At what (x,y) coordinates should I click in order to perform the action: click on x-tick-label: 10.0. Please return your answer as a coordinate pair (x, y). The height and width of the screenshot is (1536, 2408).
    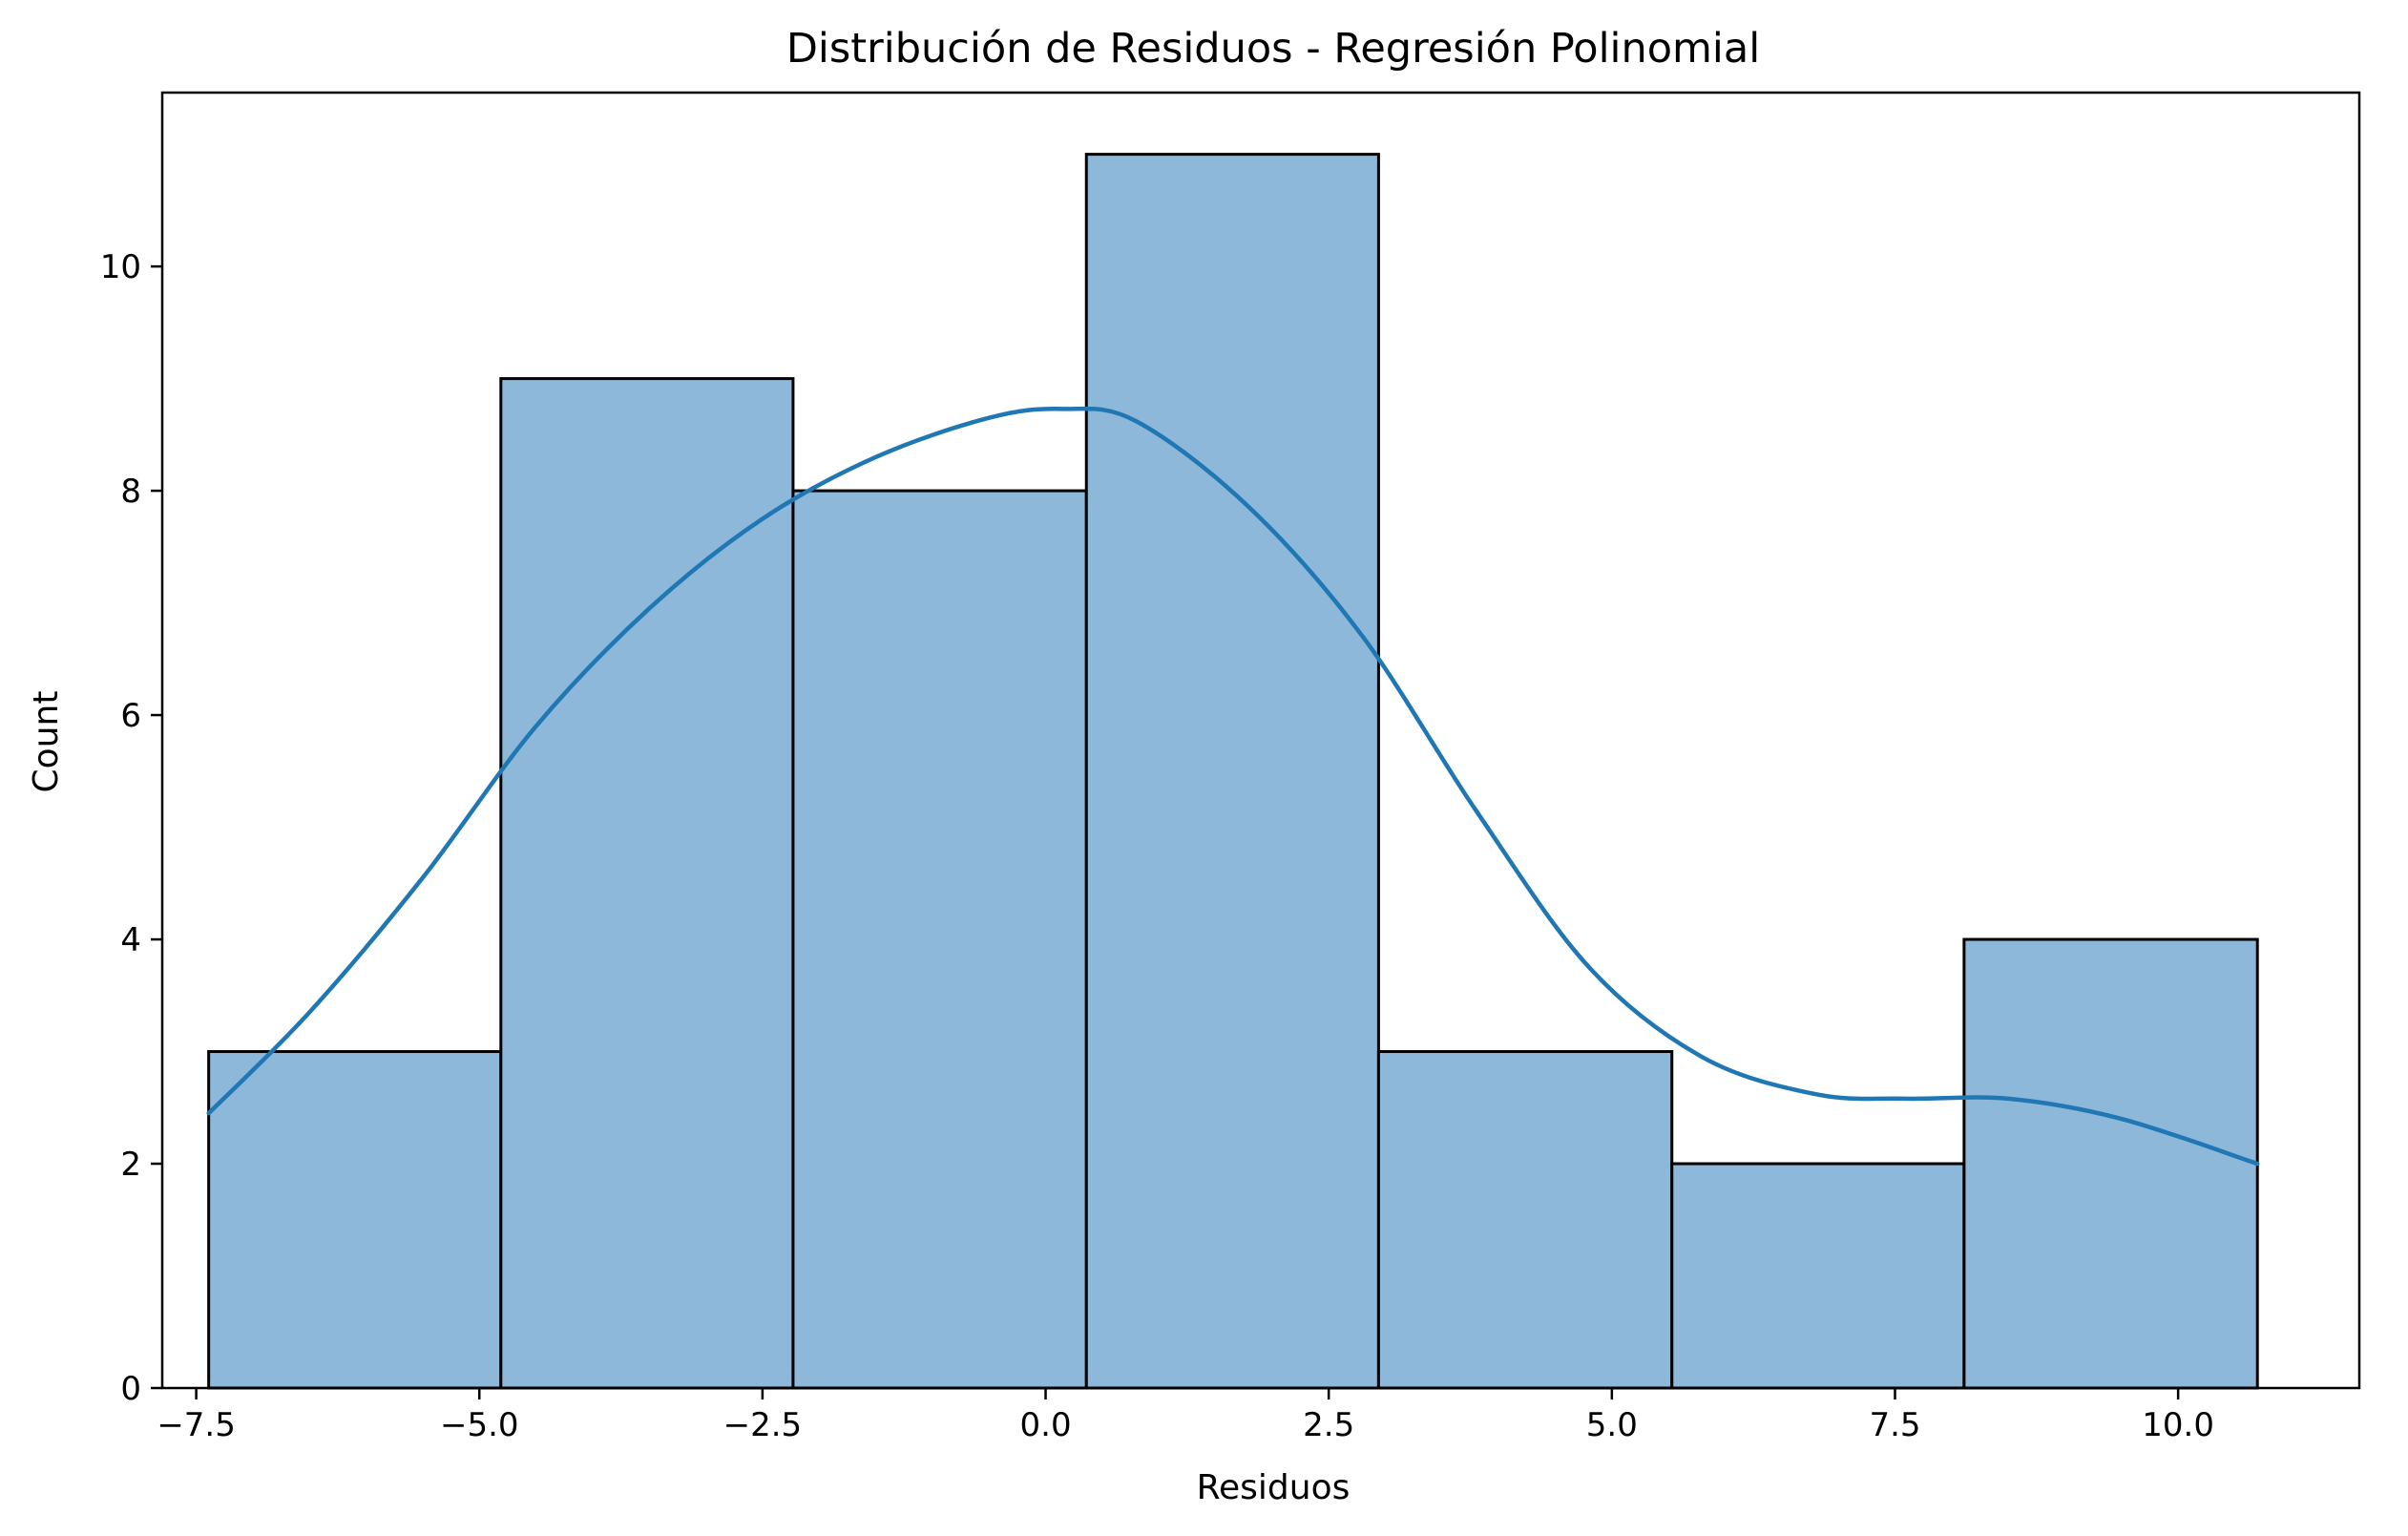
    Looking at the image, I should click on (2178, 1425).